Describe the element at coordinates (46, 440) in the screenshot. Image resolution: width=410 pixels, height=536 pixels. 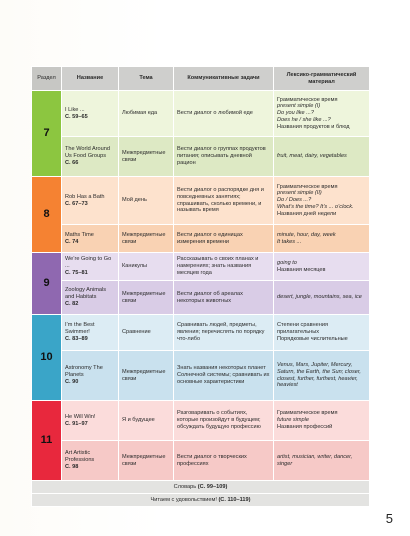
I see `section-number: 11` at that location.